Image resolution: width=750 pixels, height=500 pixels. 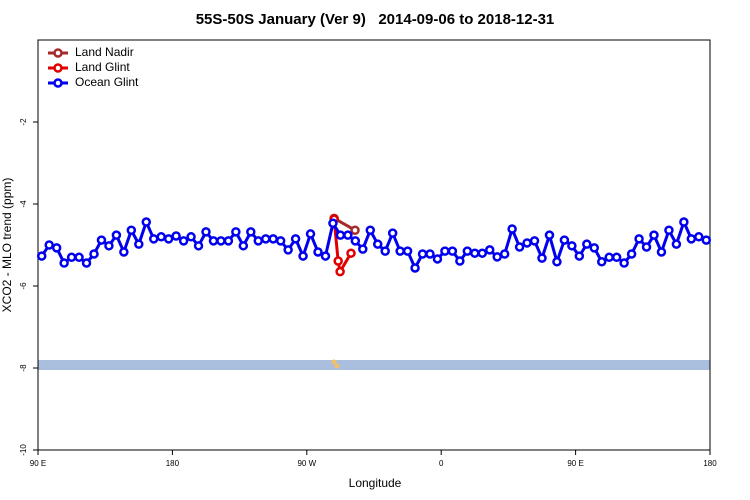 I want to click on y-axis-label: XCO2 - MLO trend (ppm), so click(x=7, y=245).